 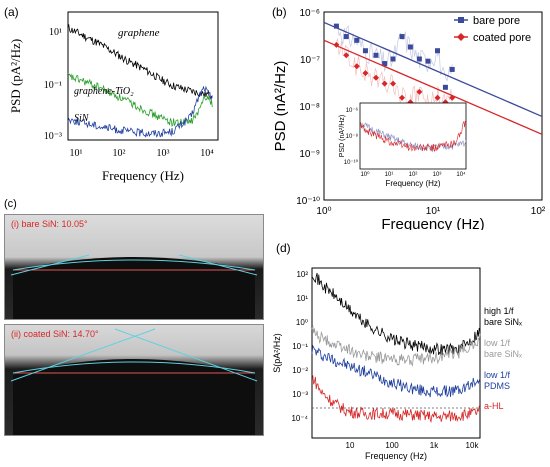 I want to click on x-tick-d-3: 10k, so click(x=473, y=445).